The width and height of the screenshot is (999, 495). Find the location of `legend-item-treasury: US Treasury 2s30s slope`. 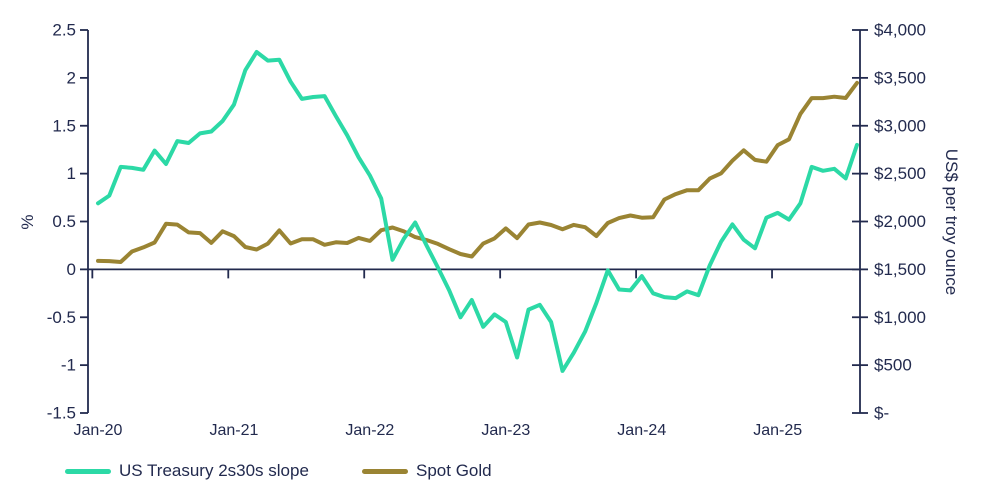

legend-item-treasury: US Treasury 2s30s slope is located at coordinates (187, 471).